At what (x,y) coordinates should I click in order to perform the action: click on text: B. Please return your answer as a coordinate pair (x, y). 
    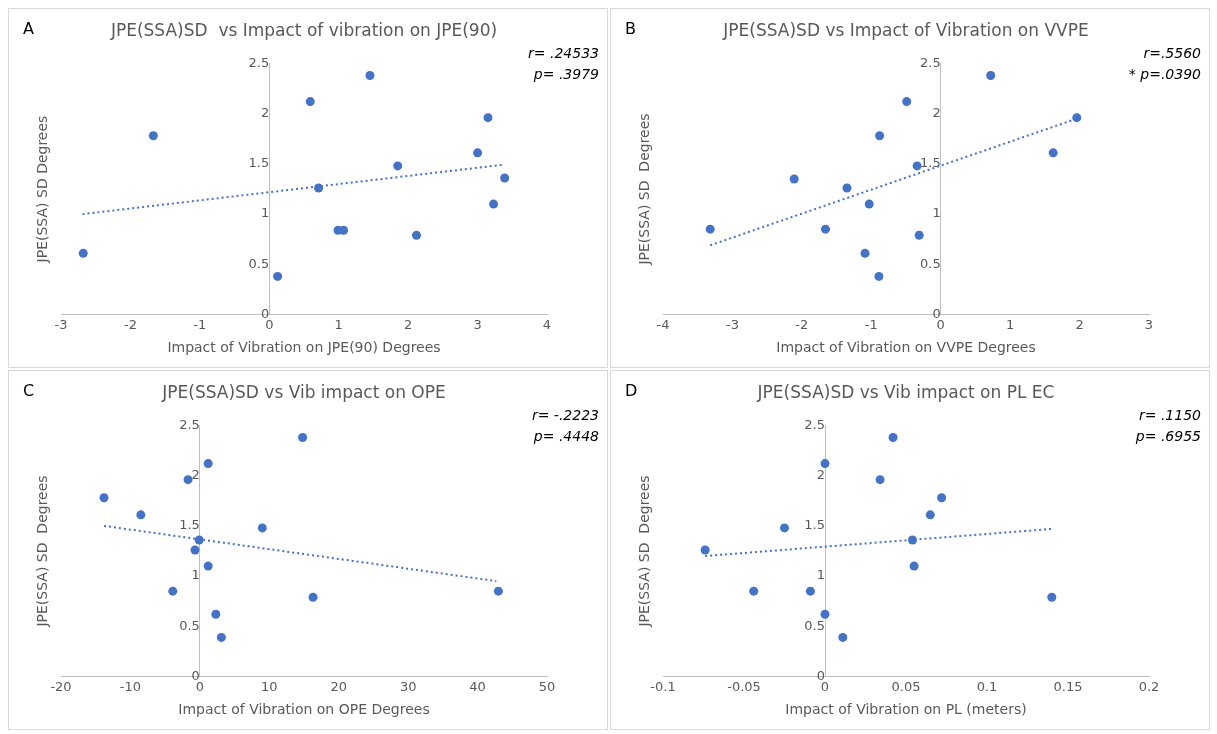
    Looking at the image, I should click on (630, 28).